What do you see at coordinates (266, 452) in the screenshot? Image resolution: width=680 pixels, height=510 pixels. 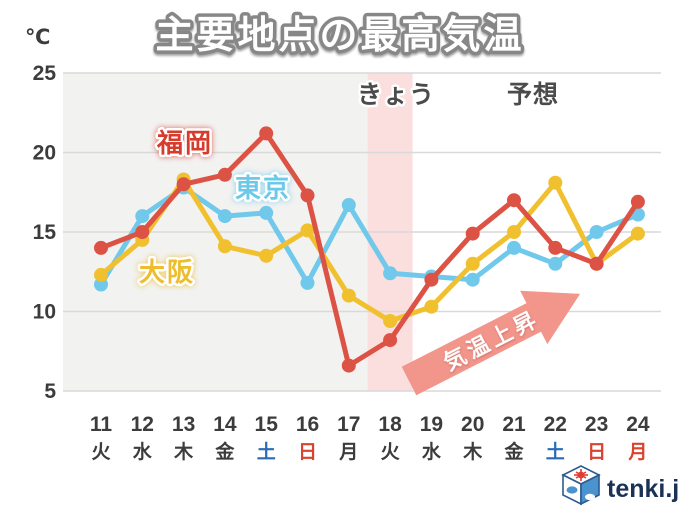 I see `x-tick-weekday-15: 土` at bounding box center [266, 452].